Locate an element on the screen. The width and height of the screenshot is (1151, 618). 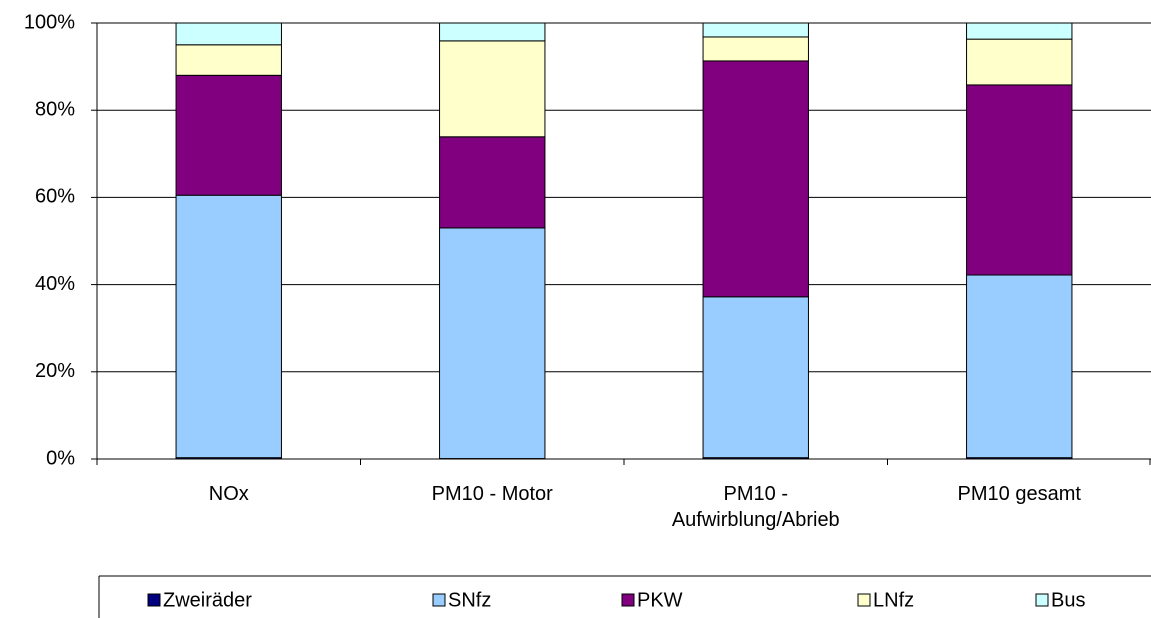
y-tick-label: 60% is located at coordinates (55, 197).